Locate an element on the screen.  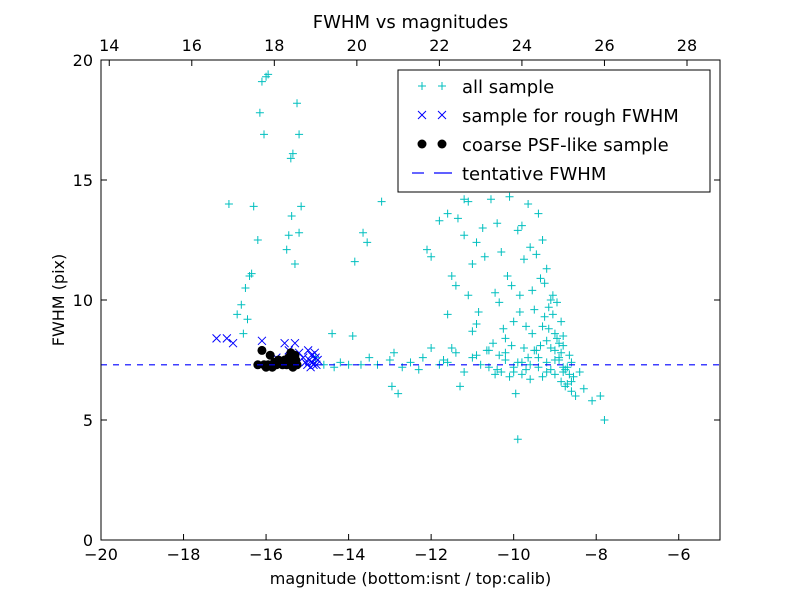
legend-marker-x-icon is located at coordinates (432, 115).